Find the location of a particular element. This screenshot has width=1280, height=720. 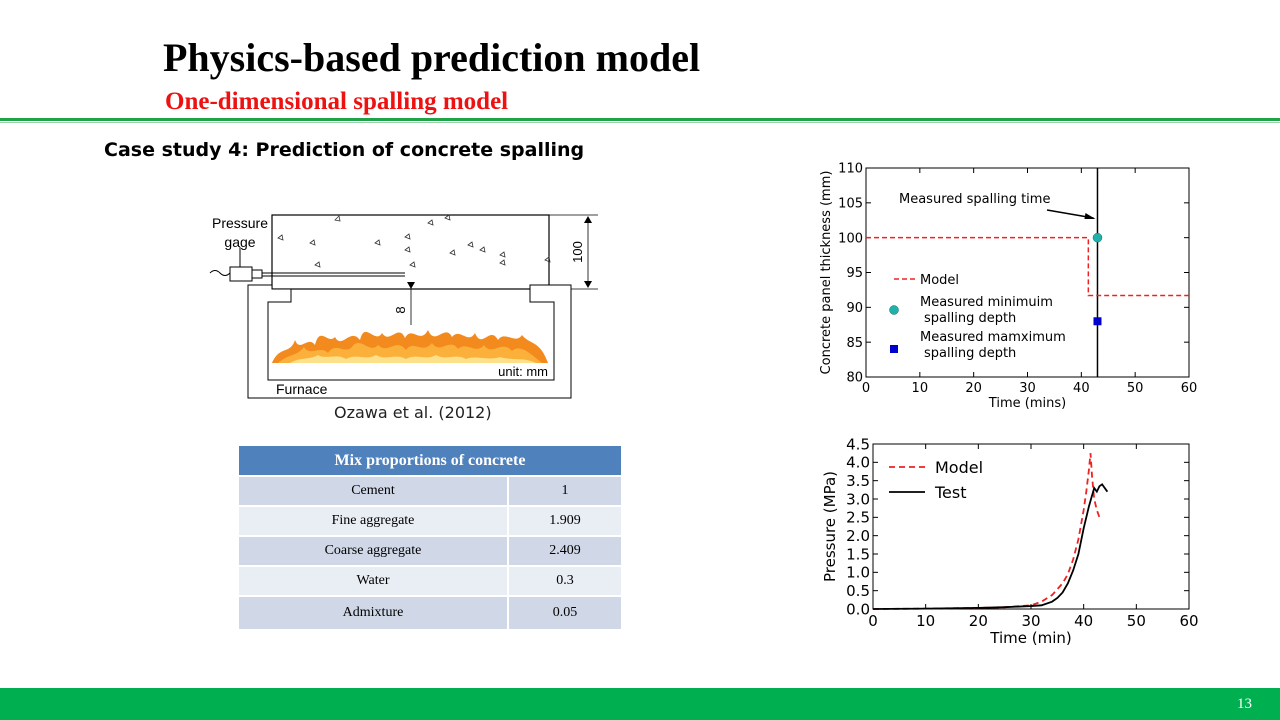

y-tick-label: 100 is located at coordinates (850, 238).